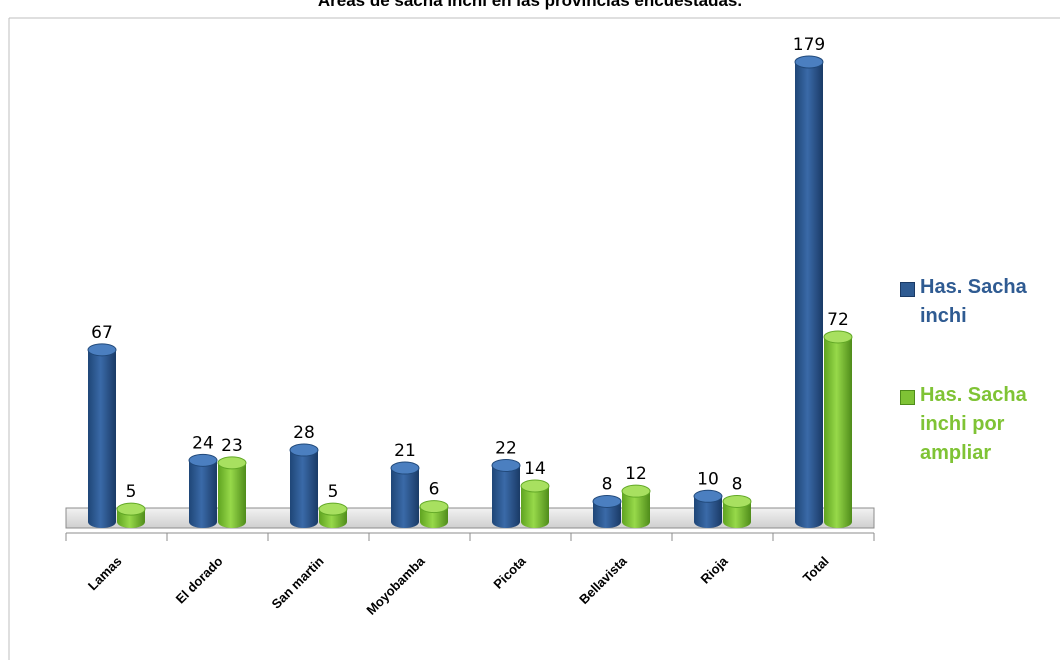 This screenshot has height=660, width=1060. I want to click on data-label: 12, so click(636, 474).